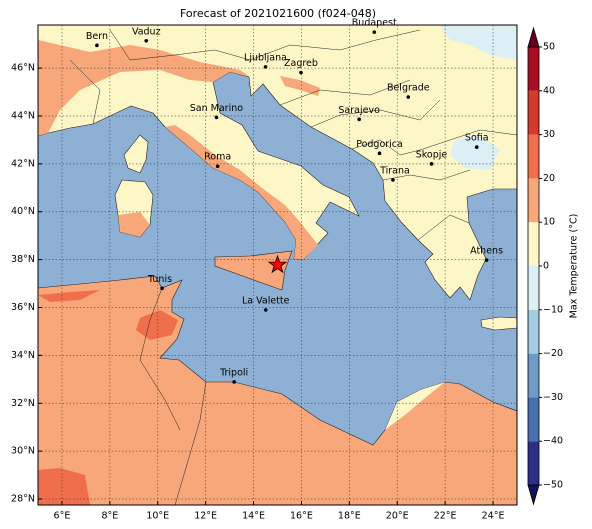 The image size is (592, 529). What do you see at coordinates (486, 251) in the screenshot?
I see `city-label: Athens` at bounding box center [486, 251].